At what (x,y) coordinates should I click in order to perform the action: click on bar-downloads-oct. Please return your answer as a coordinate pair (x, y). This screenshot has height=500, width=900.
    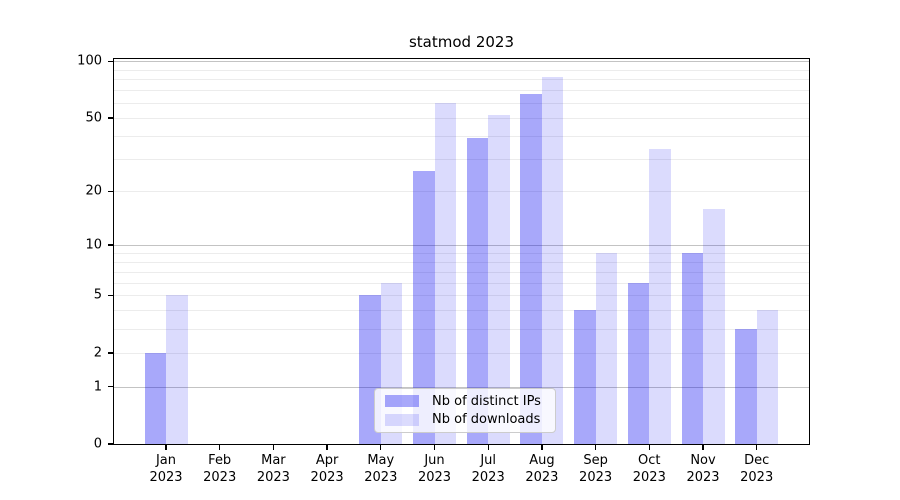
    Looking at the image, I should click on (660, 297).